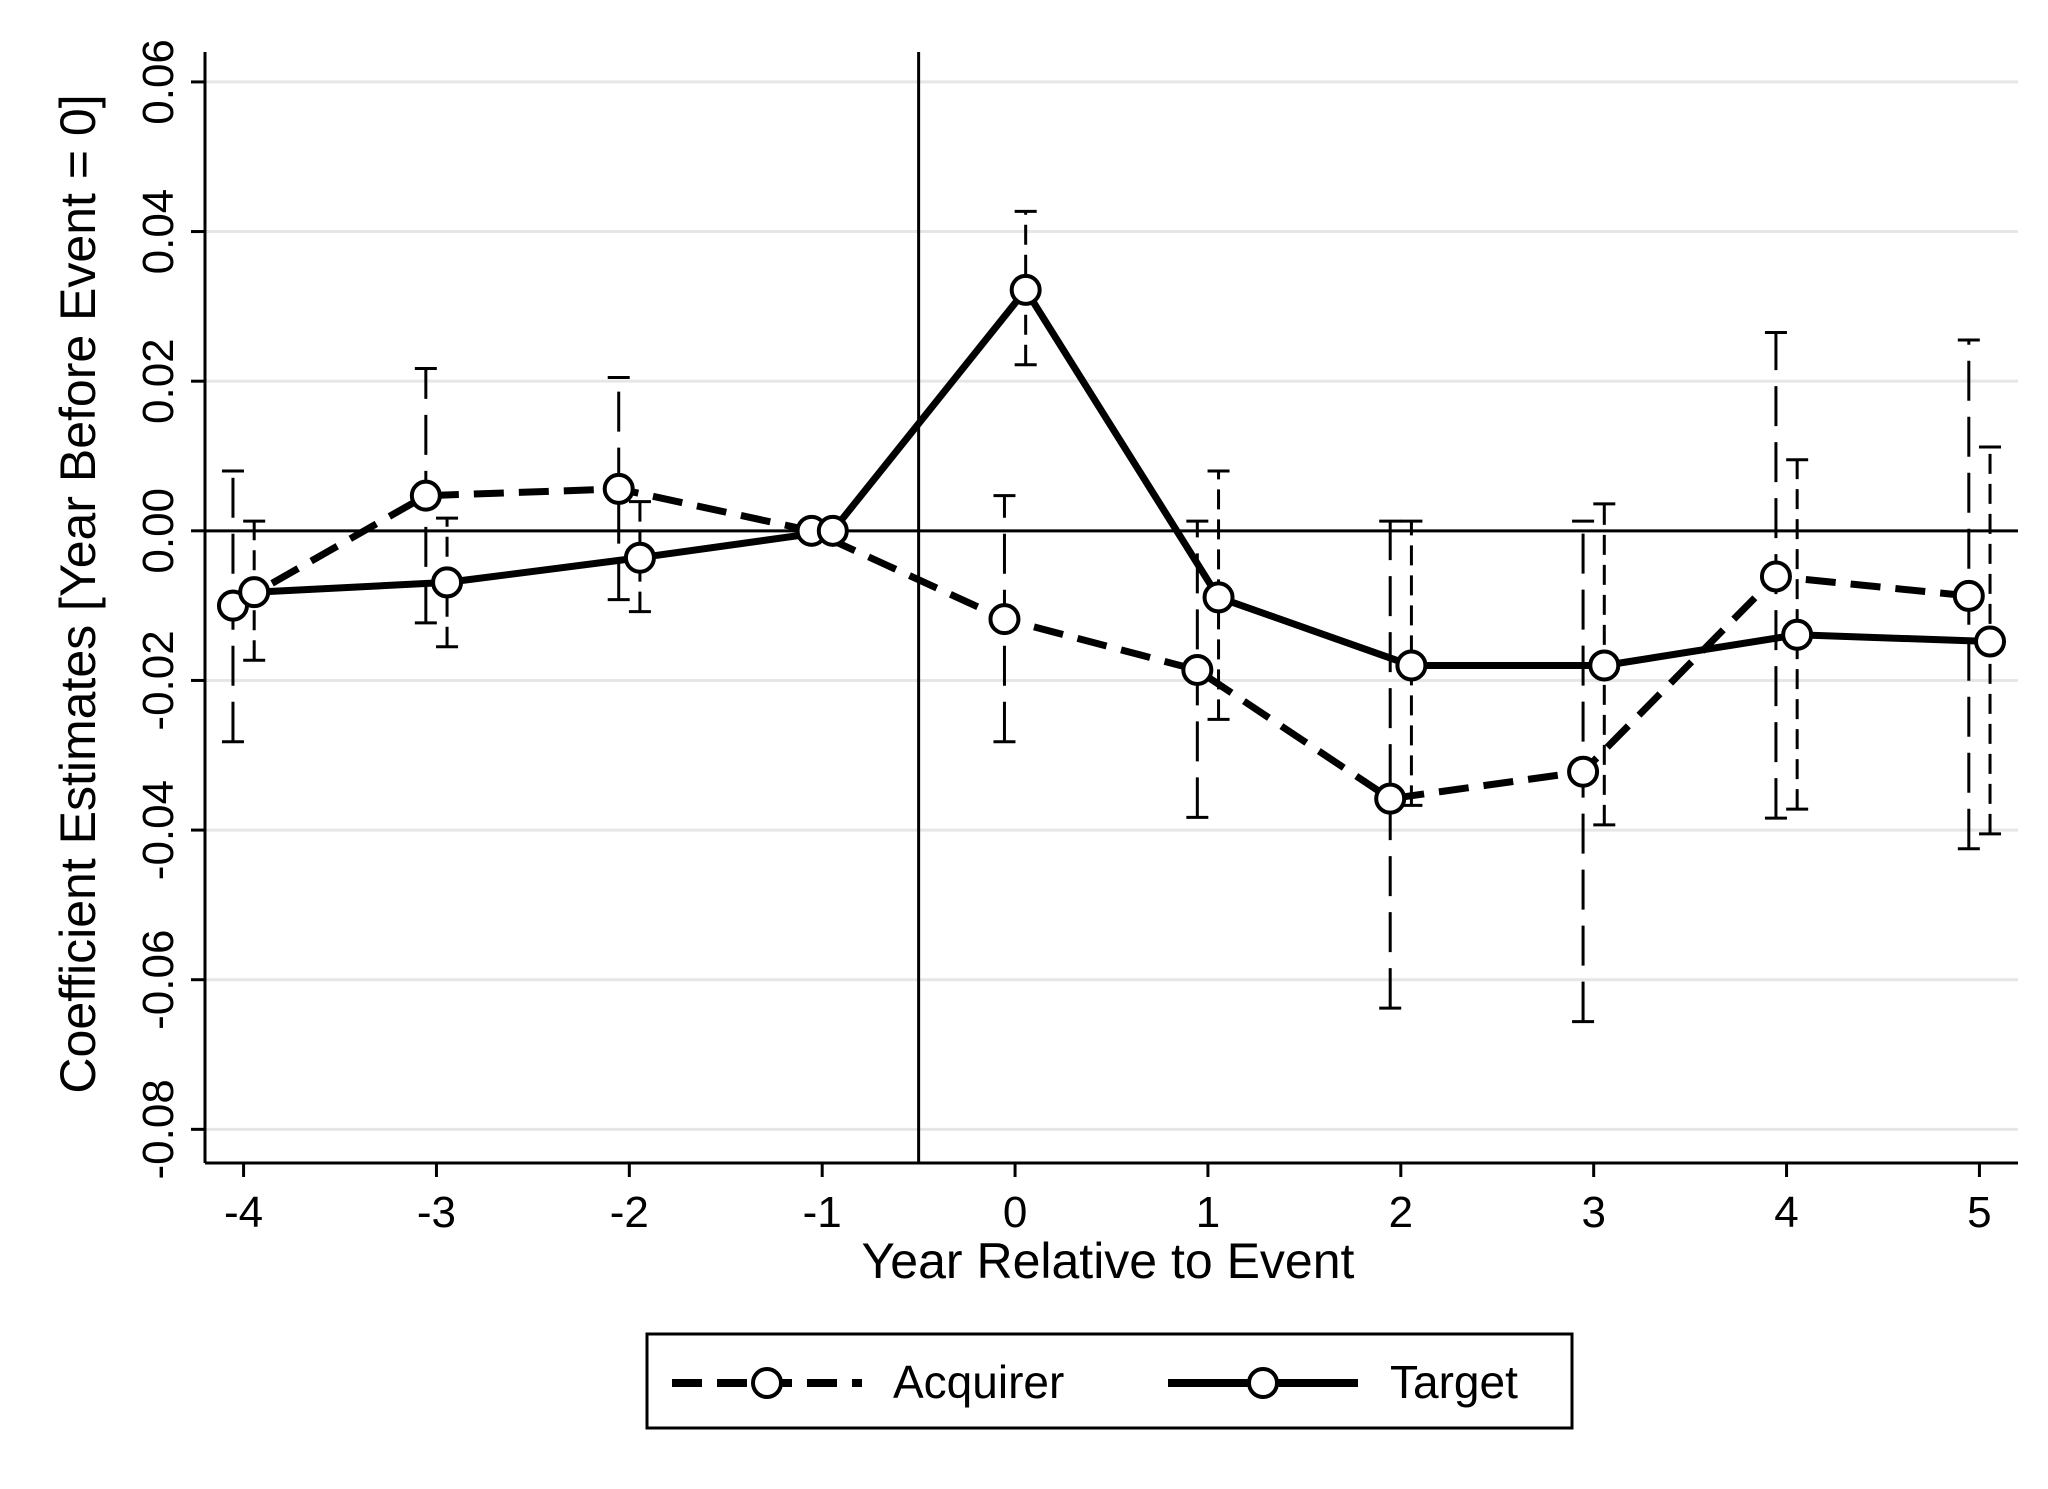  I want to click on x-tick-label: -2, so click(629, 1212).